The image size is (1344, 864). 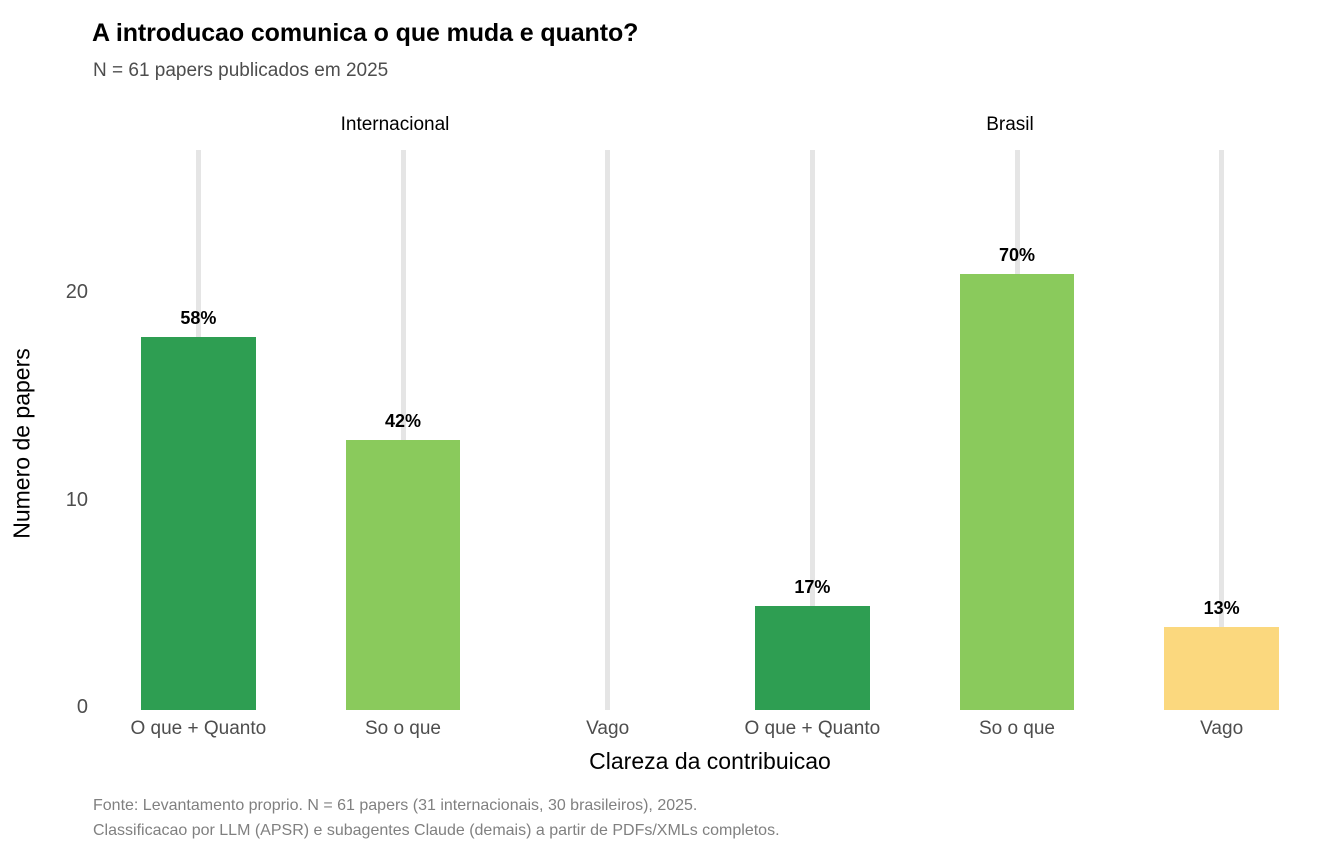 What do you see at coordinates (1016, 255) in the screenshot?
I see `bar-value-label: 70%` at bounding box center [1016, 255].